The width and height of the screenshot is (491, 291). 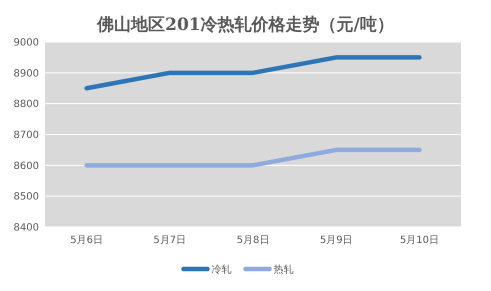 I want to click on y-tick-label: 8600, so click(x=26, y=166).